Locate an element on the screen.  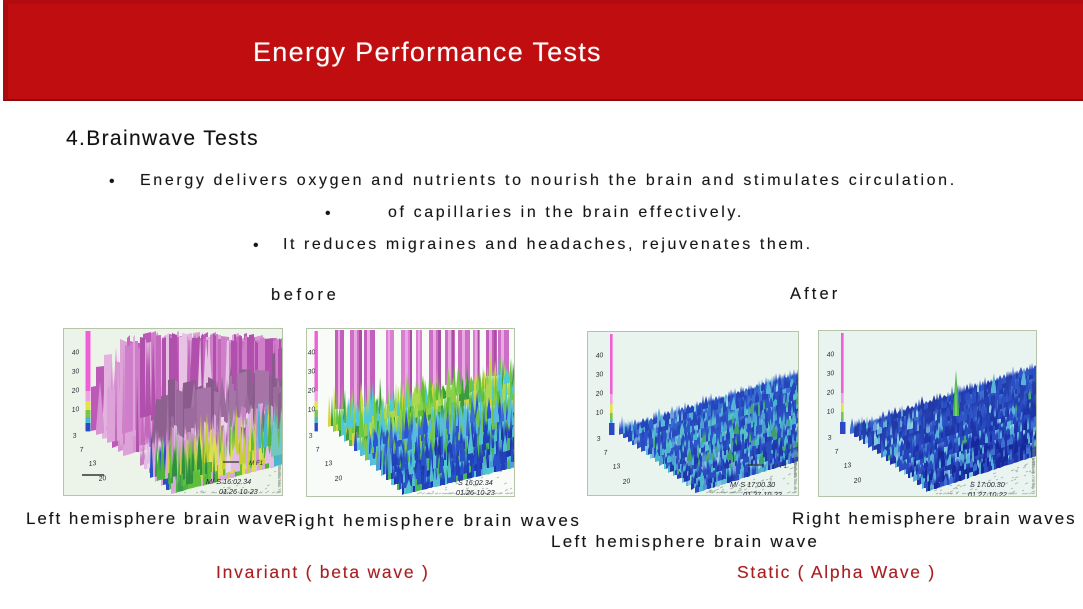
svg-text: S 17:00.30 is located at coordinates (987, 484).